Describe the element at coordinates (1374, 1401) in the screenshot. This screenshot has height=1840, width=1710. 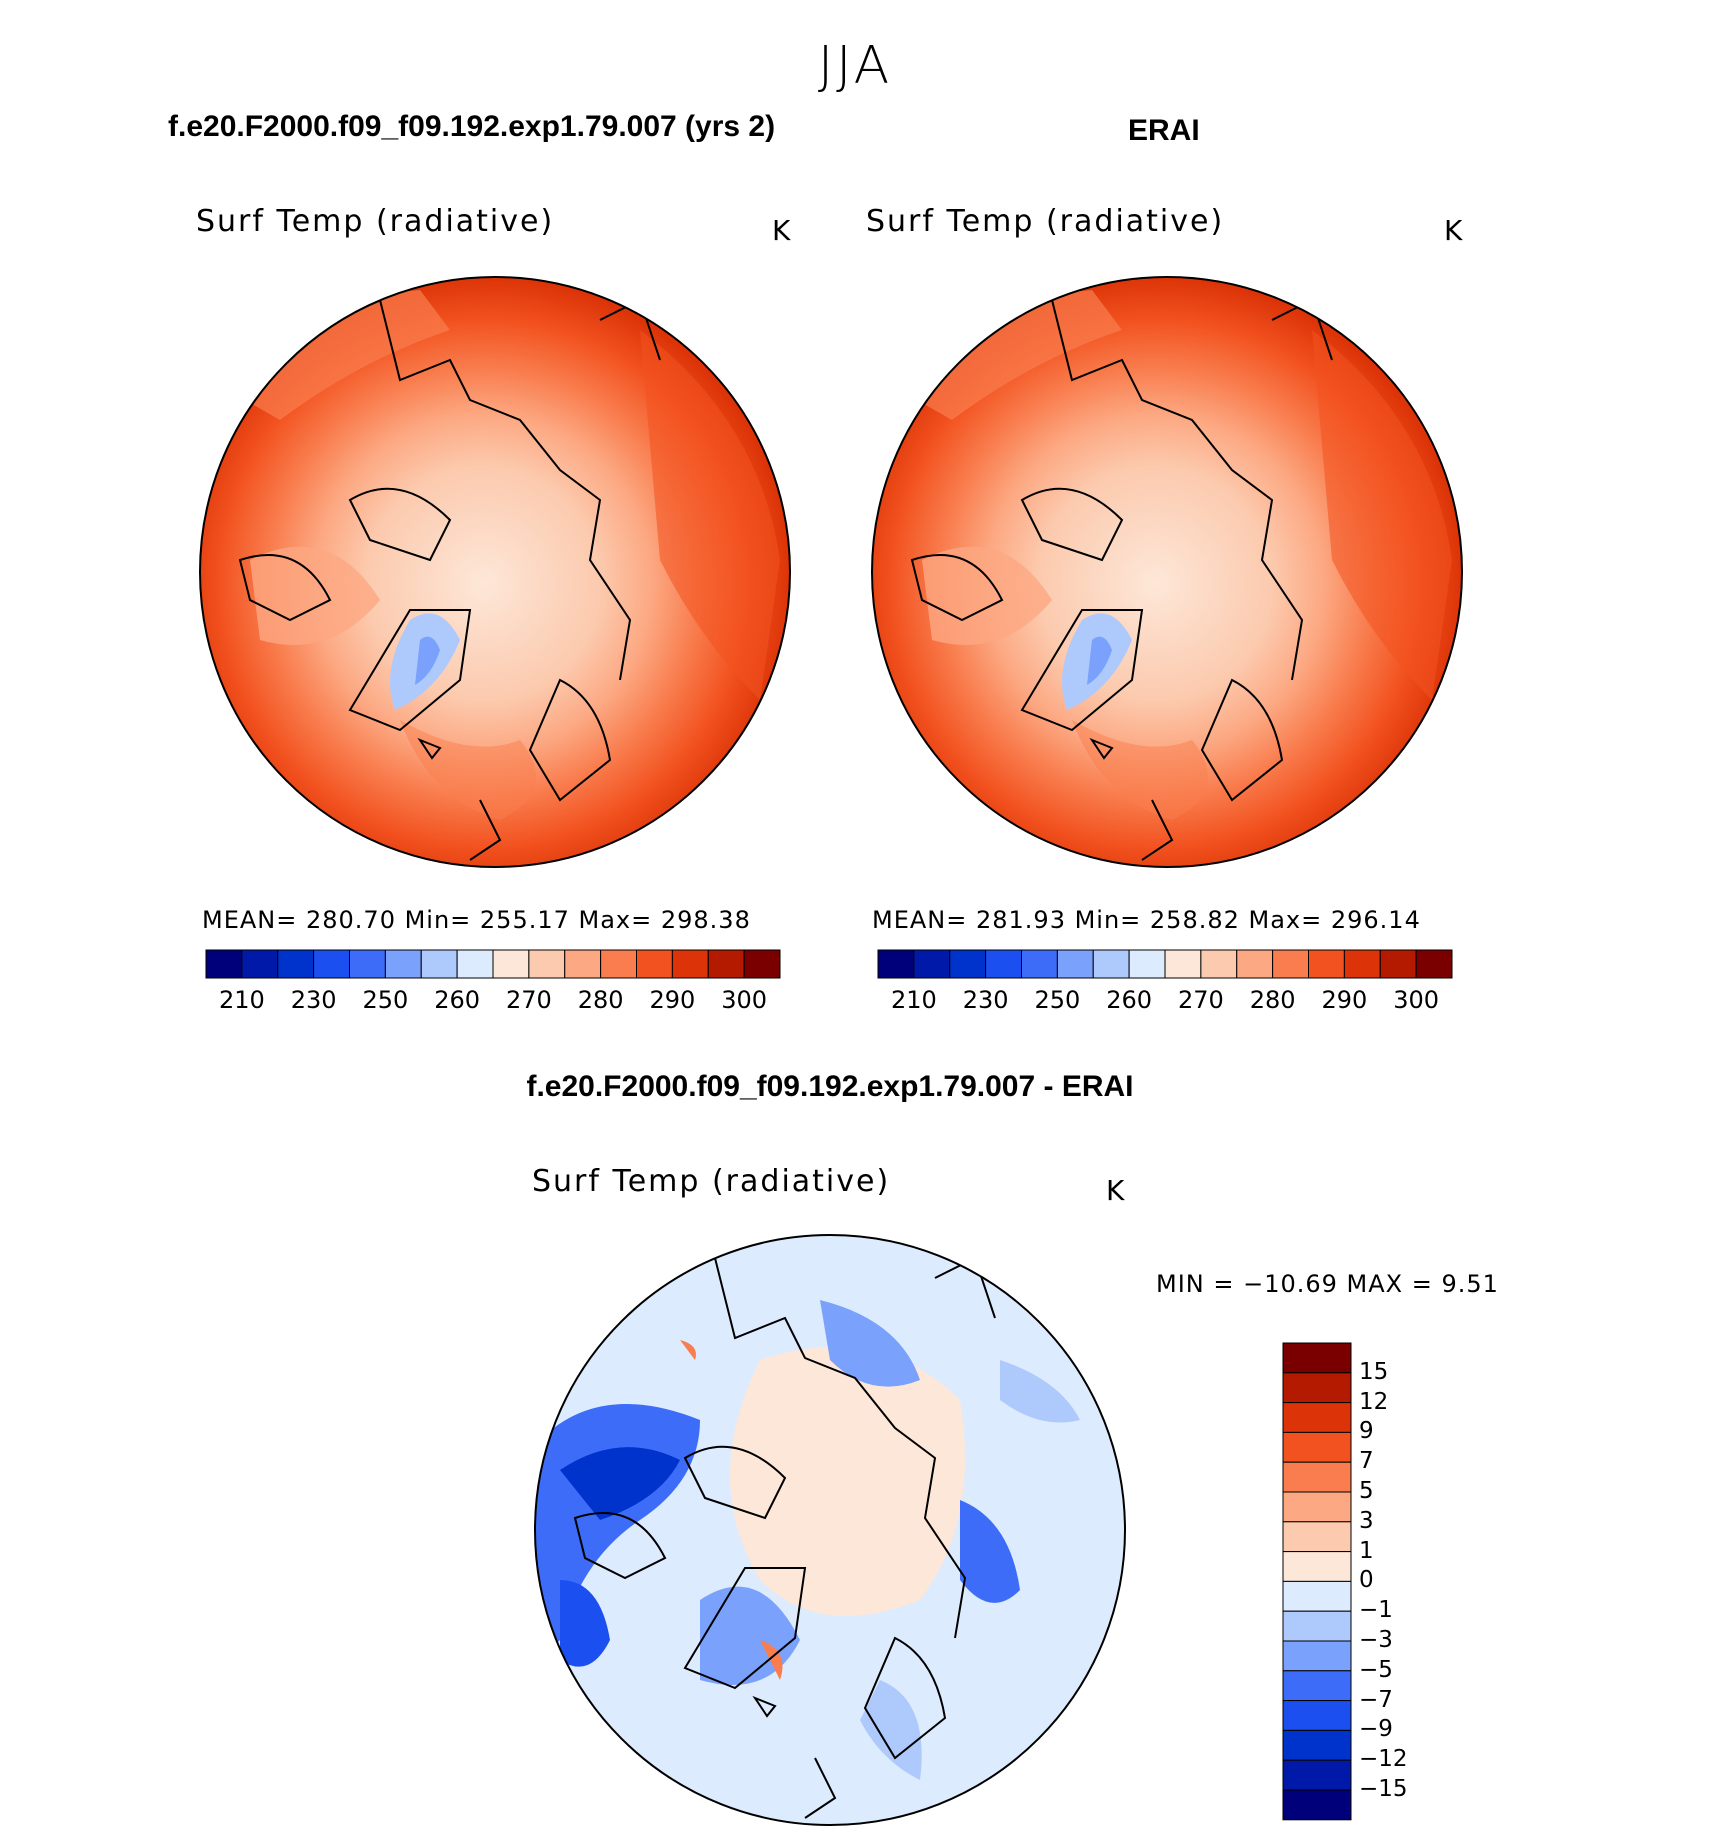
I see `diff-colorbar-tick-label: 12` at that location.